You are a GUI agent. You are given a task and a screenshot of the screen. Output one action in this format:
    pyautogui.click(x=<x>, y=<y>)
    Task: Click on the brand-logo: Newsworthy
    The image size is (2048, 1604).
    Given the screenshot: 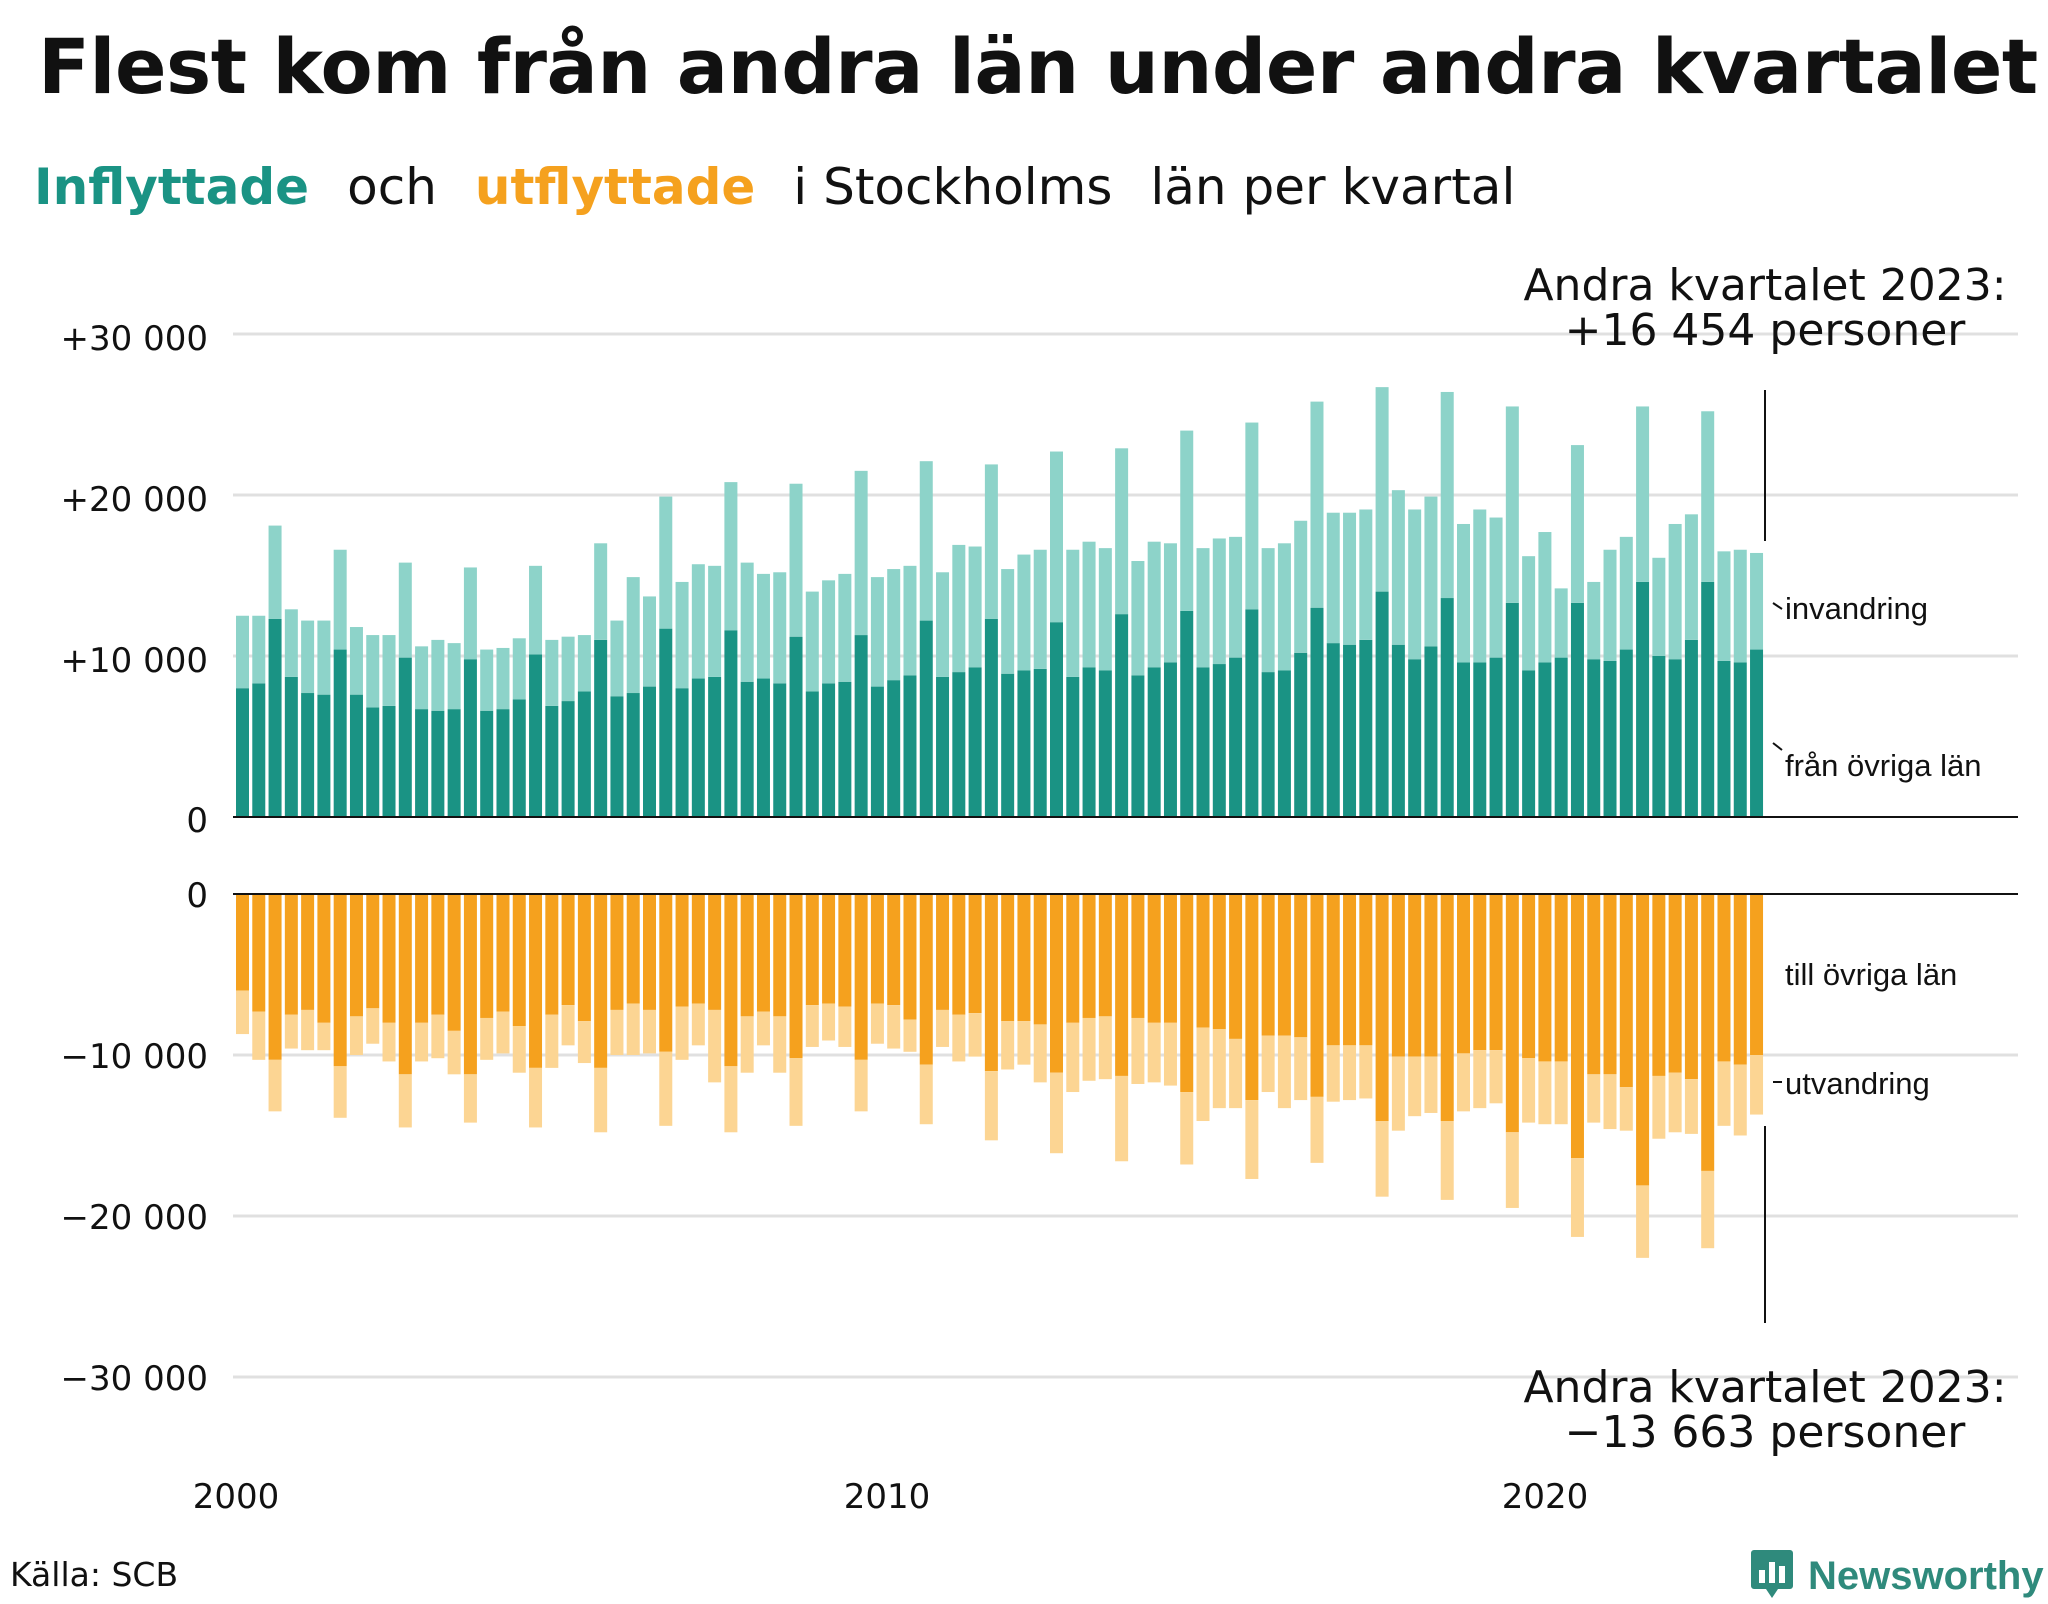 What is the action you would take?
    pyautogui.click(x=1897, y=1576)
    